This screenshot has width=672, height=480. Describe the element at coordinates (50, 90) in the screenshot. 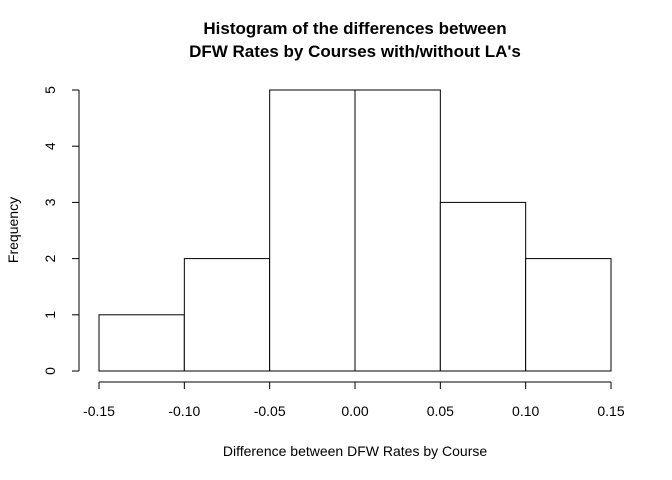

I see `y-tick-label-5: 5` at that location.